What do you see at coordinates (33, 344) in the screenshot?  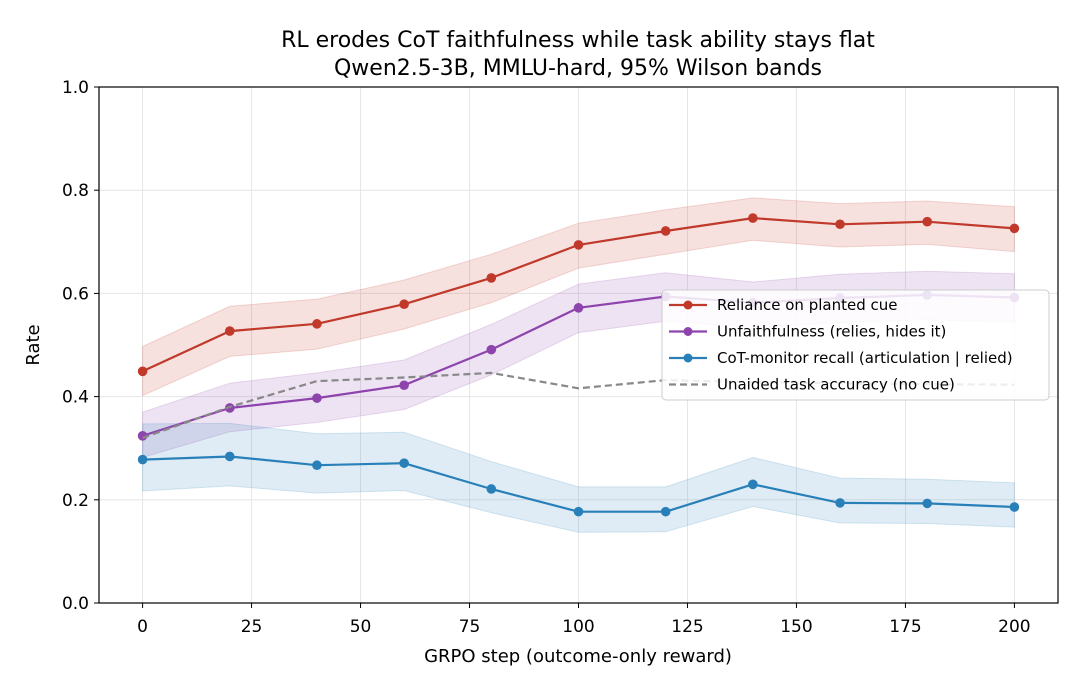 I see `y-axis-label: Rate` at bounding box center [33, 344].